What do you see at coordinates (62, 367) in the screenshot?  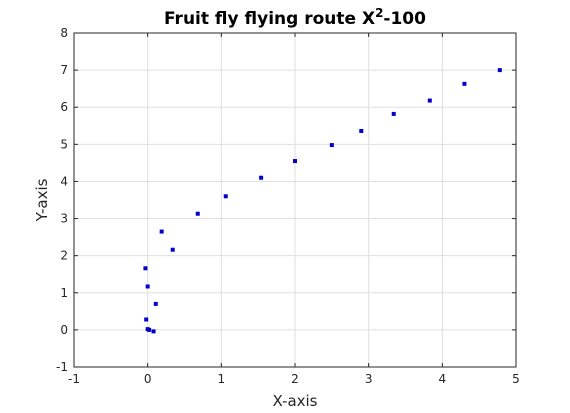 I see `y-tick-label: -1` at bounding box center [62, 367].